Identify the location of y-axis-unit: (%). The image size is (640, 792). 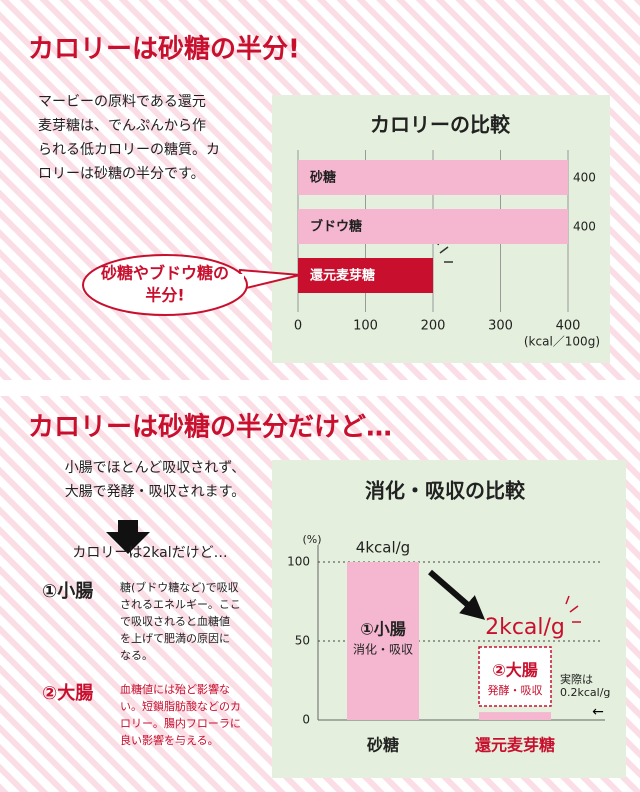
(311, 539).